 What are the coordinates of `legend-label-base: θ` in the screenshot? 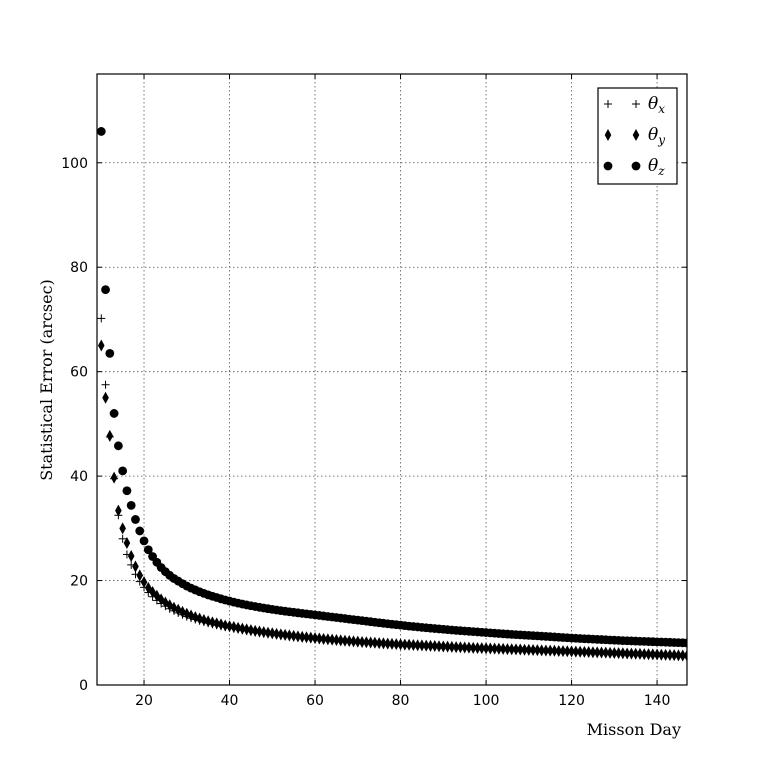 It's located at (653, 166).